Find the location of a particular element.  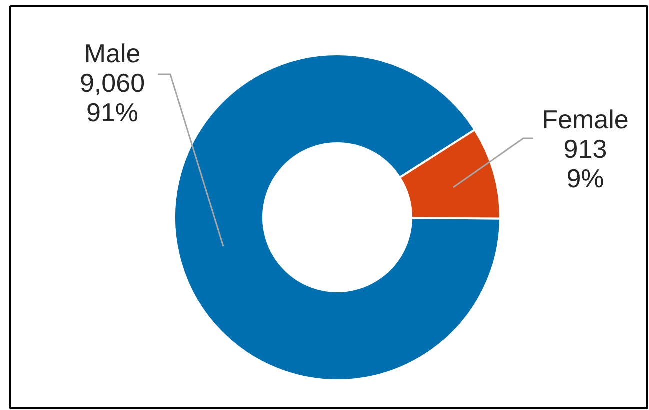

slice-label: Male is located at coordinates (112, 53).